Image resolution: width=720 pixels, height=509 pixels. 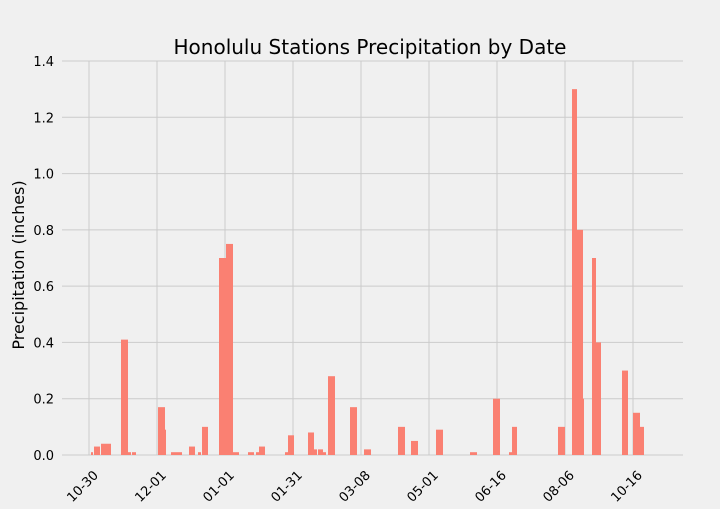 What do you see at coordinates (355, 486) in the screenshot?
I see `x-tick-label: 03-08` at bounding box center [355, 486].